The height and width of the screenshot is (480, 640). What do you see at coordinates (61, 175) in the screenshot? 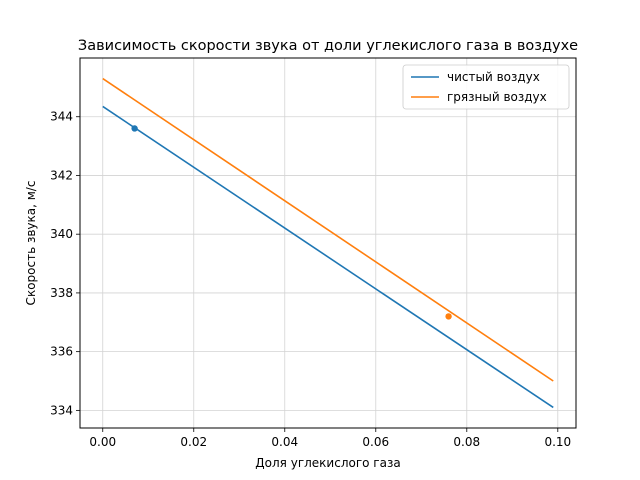
I see `y-tick-label: 342` at bounding box center [61, 175].